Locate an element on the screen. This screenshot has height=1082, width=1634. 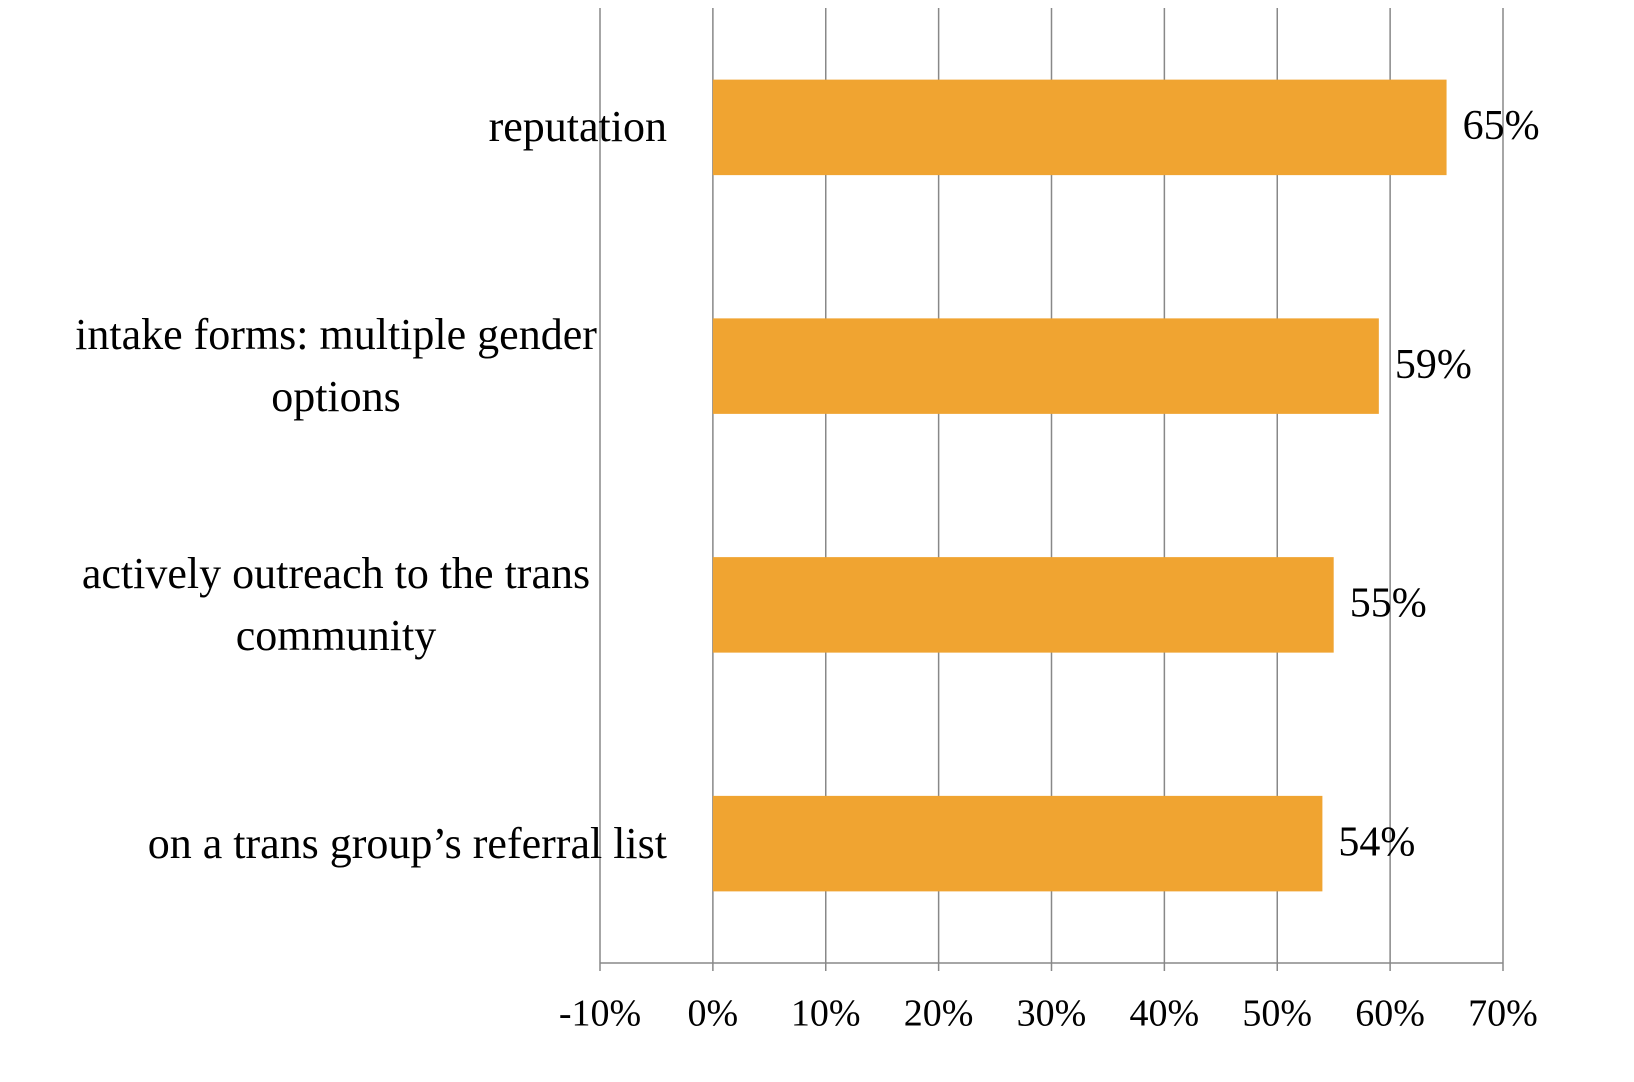
category-label: intake forms: multiple gender options is located at coordinates (336, 366).